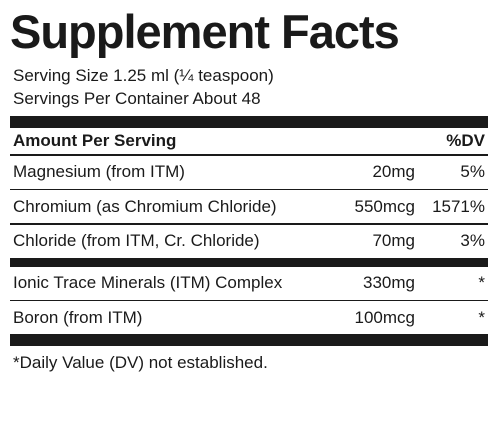  I want to click on nutrient-name: Ionic Trace Minerals (ITM) Complex, so click(148, 282).